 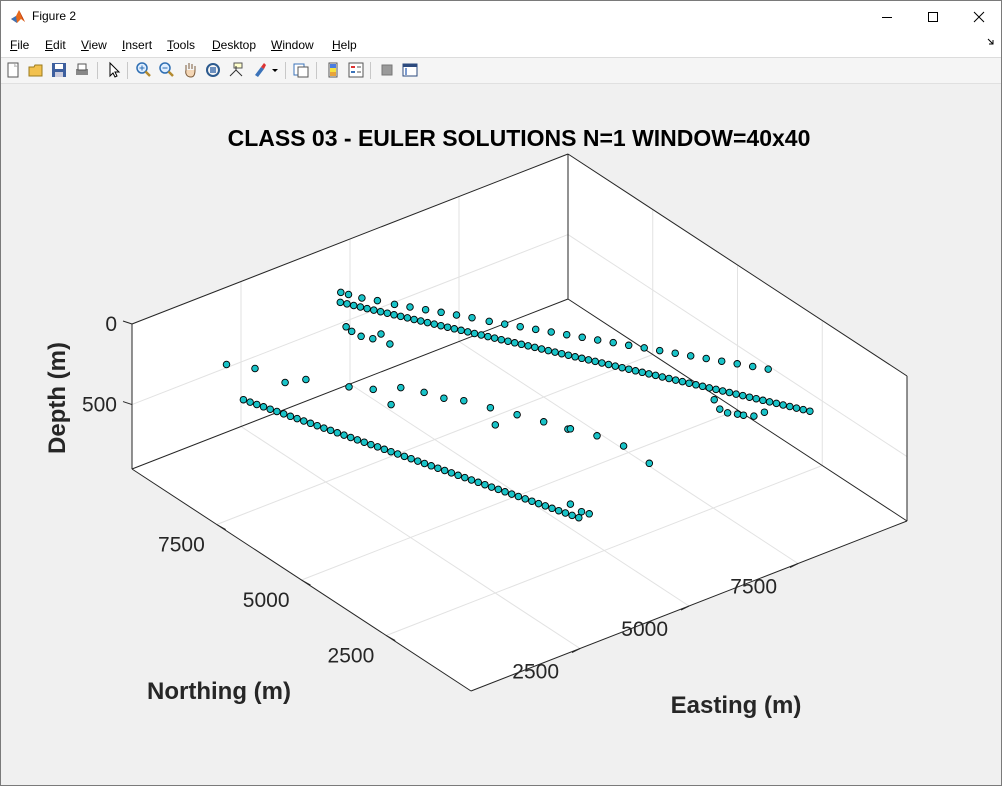 What do you see at coordinates (127, 322) in the screenshot?
I see `z-tick-mark` at bounding box center [127, 322].